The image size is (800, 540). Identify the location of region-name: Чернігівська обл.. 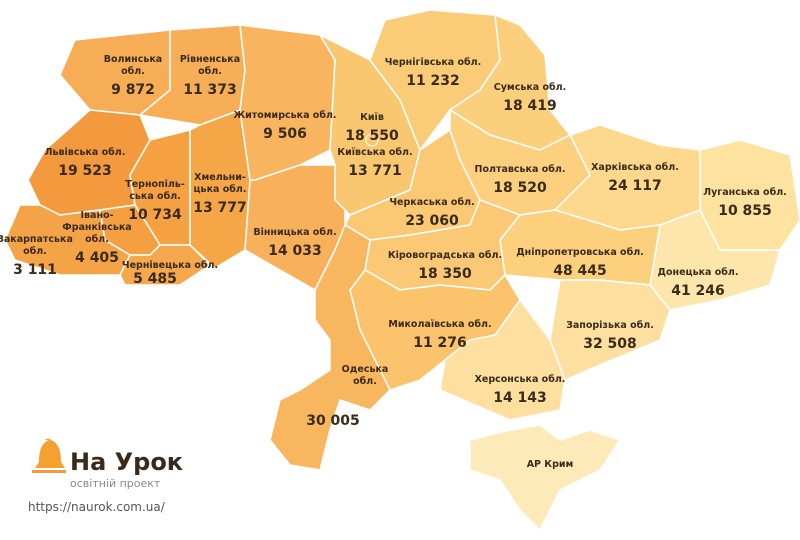
(433, 62).